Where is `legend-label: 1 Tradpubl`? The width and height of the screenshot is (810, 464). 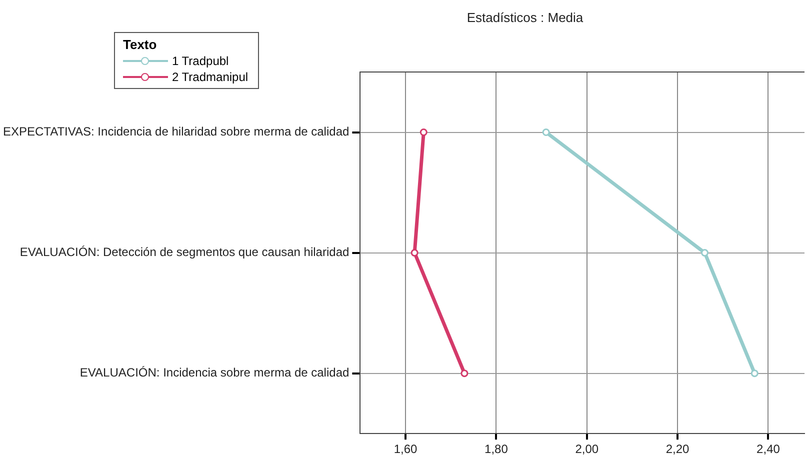 legend-label: 1 Tradpubl is located at coordinates (200, 61).